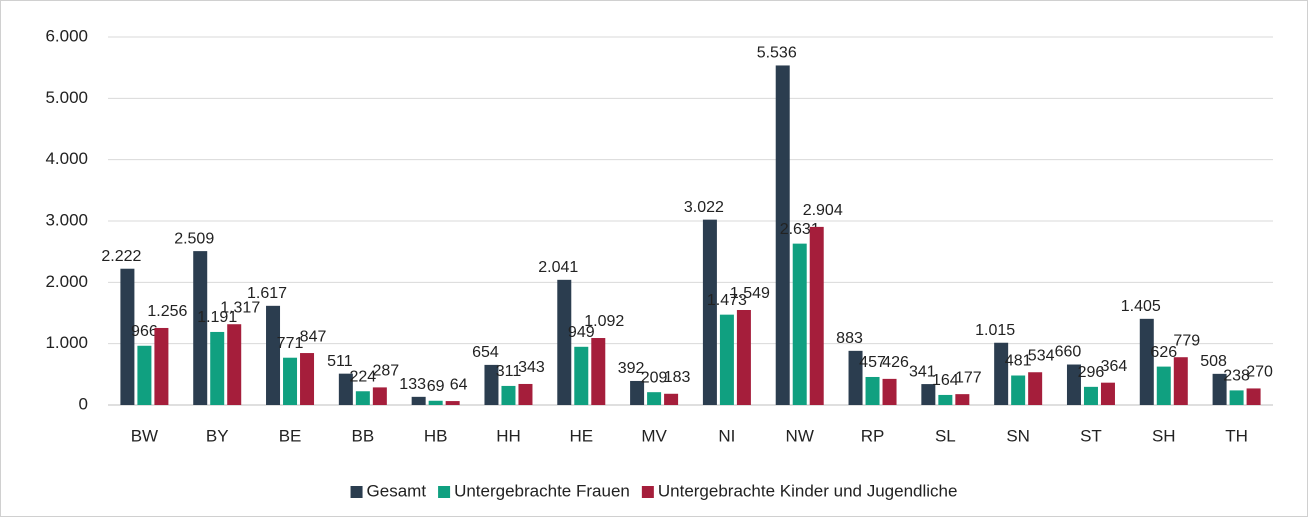 The image size is (1309, 518). What do you see at coordinates (485, 352) in the screenshot?
I see `data-label: 654` at bounding box center [485, 352].